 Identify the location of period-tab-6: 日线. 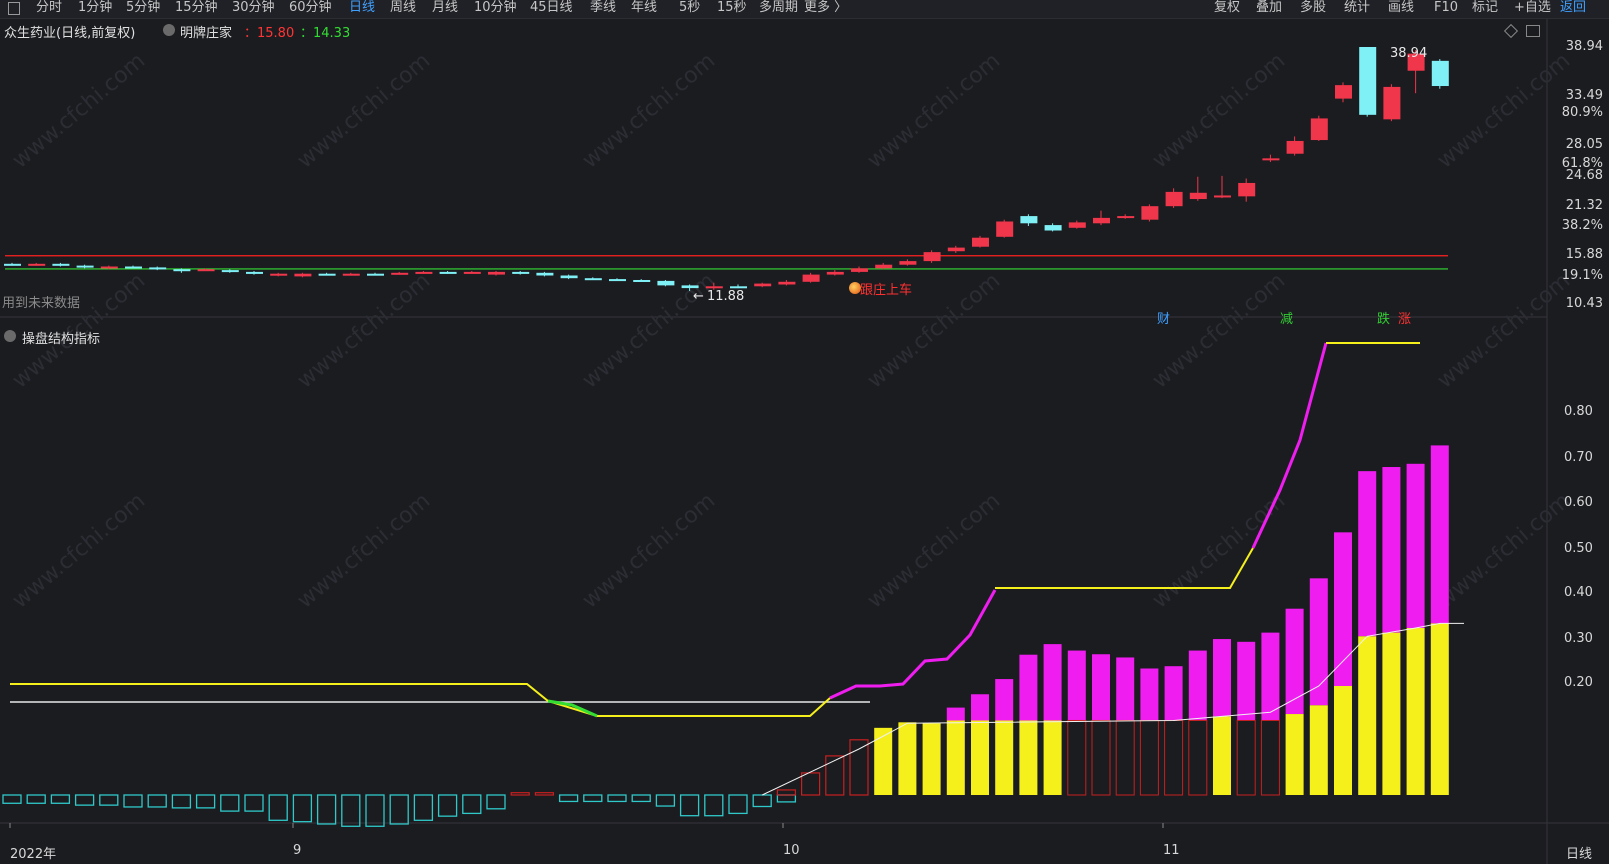
(362, 7).